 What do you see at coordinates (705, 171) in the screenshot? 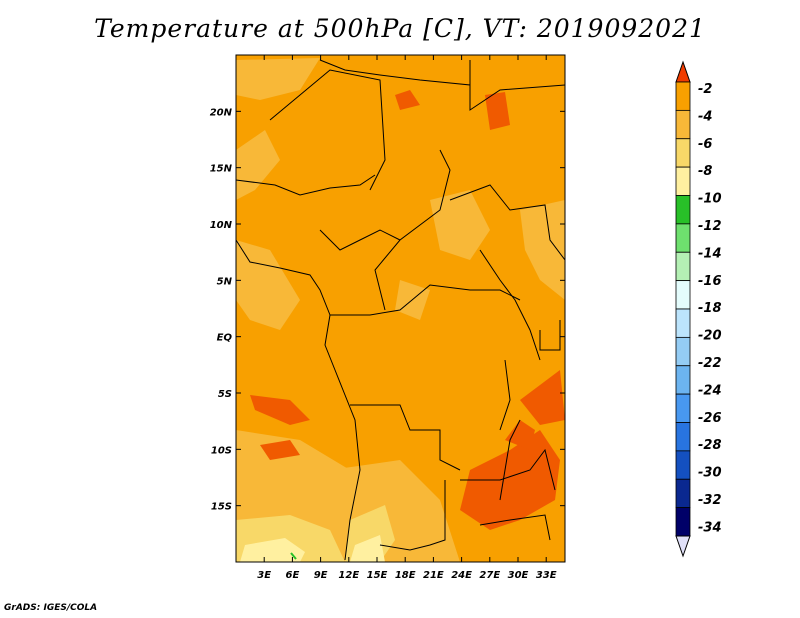
I see `colorbar-label: -8` at bounding box center [705, 171].